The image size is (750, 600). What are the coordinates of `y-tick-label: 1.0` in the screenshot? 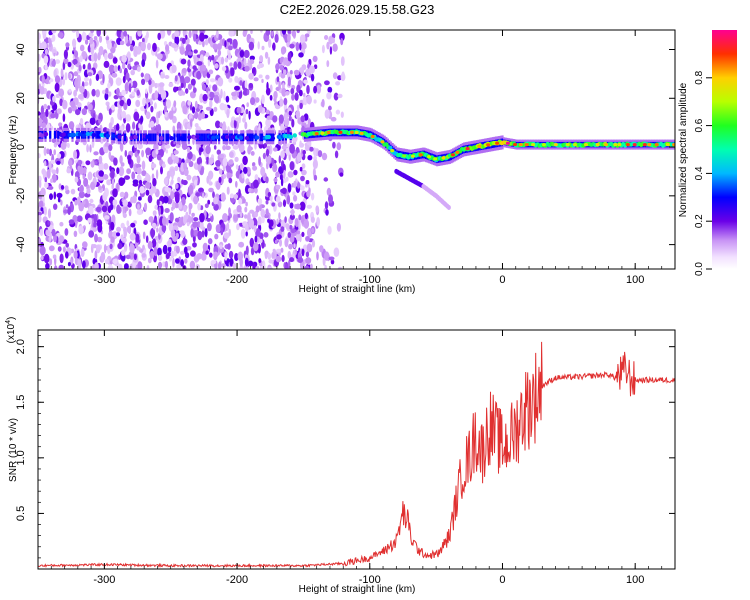 It's located at (21, 457).